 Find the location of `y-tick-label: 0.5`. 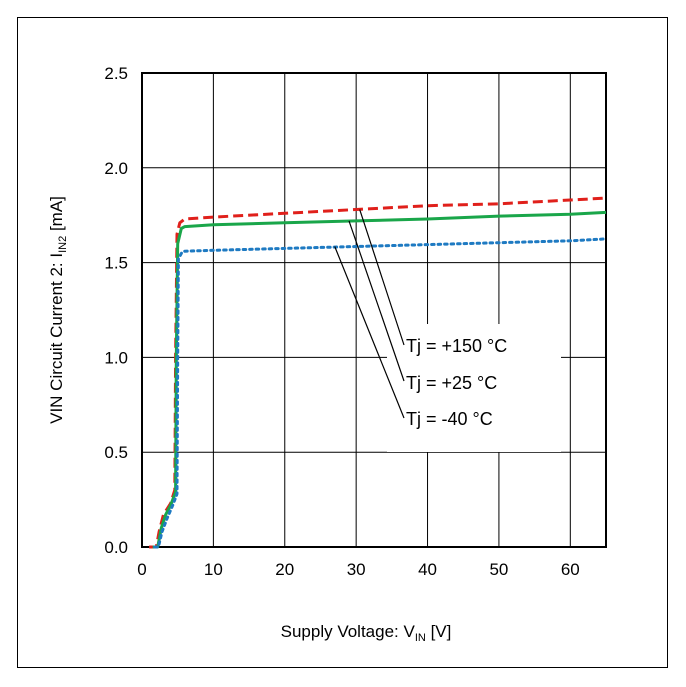

y-tick-label: 0.5 is located at coordinates (116, 452).